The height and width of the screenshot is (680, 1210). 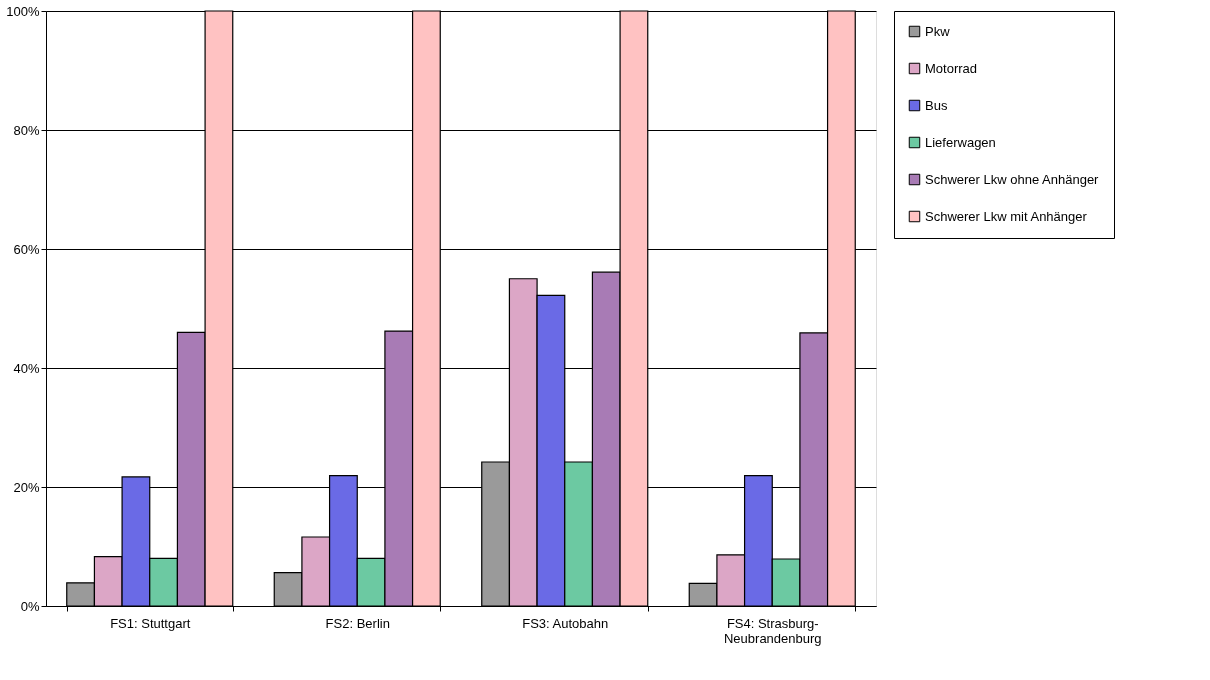 What do you see at coordinates (357, 623) in the screenshot?
I see `x-tick-label: FS2: Berlin` at bounding box center [357, 623].